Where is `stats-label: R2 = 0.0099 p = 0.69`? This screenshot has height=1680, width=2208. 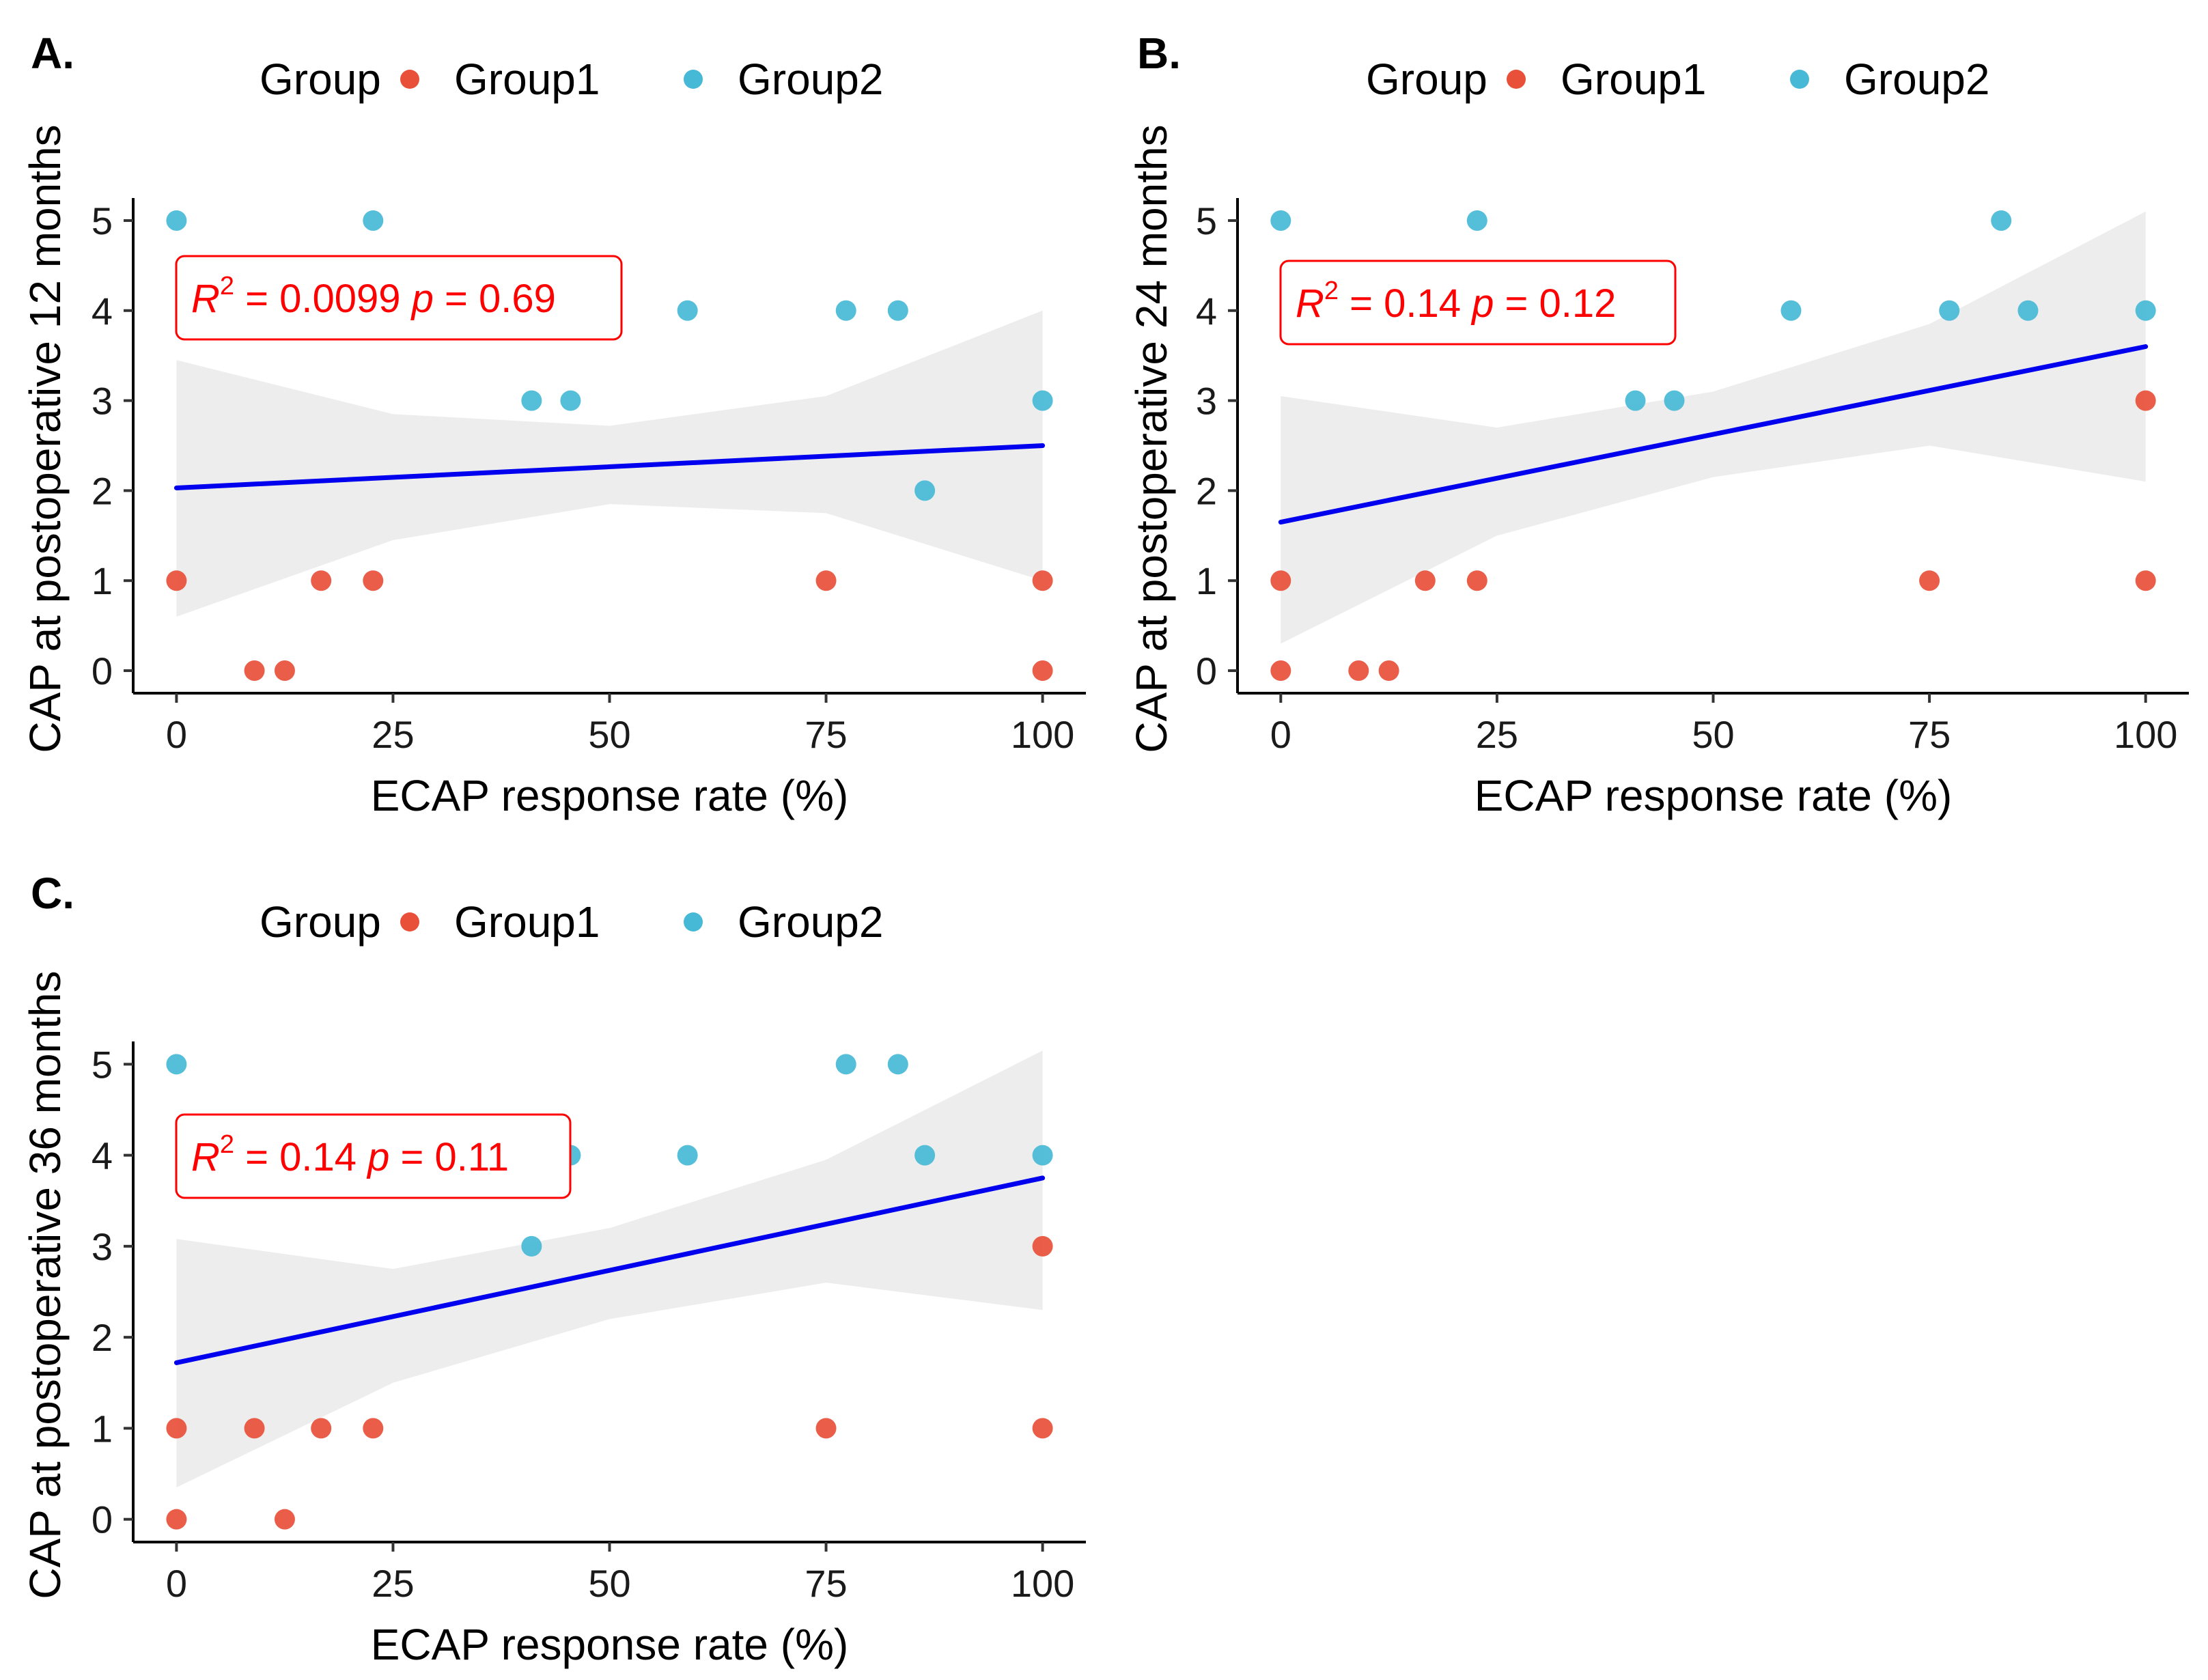
stats-label: R2 = 0.0099 p = 0.69 is located at coordinates (374, 296).